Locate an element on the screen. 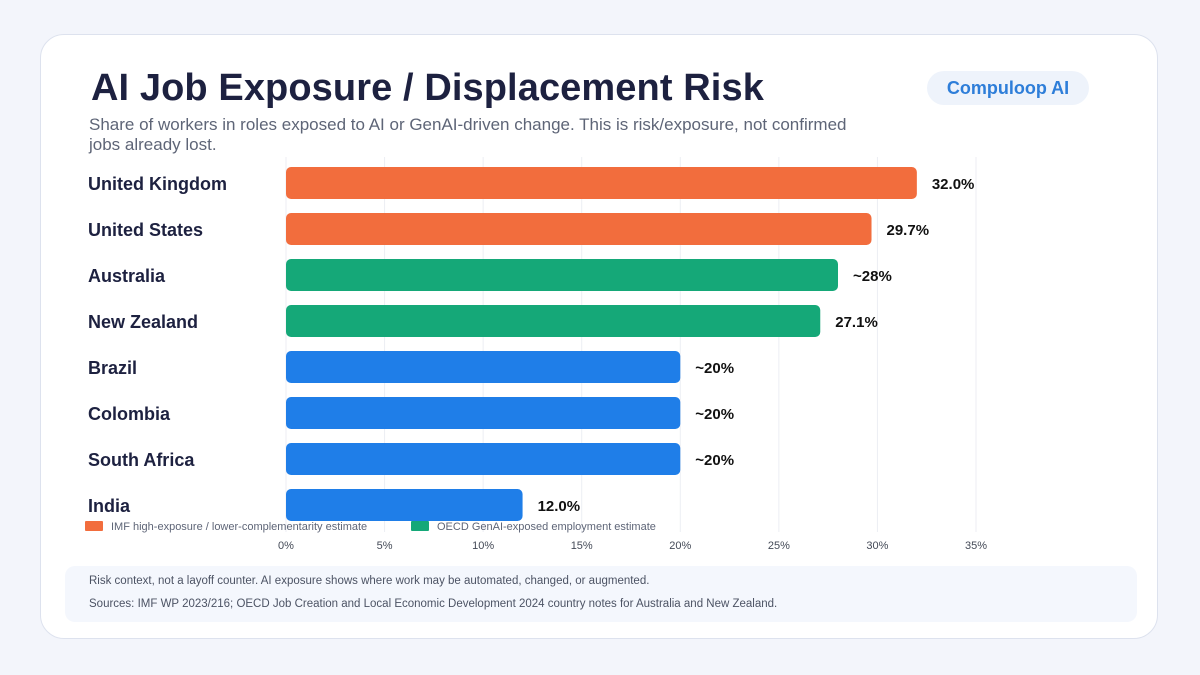  category-label: India is located at coordinates (109, 506).